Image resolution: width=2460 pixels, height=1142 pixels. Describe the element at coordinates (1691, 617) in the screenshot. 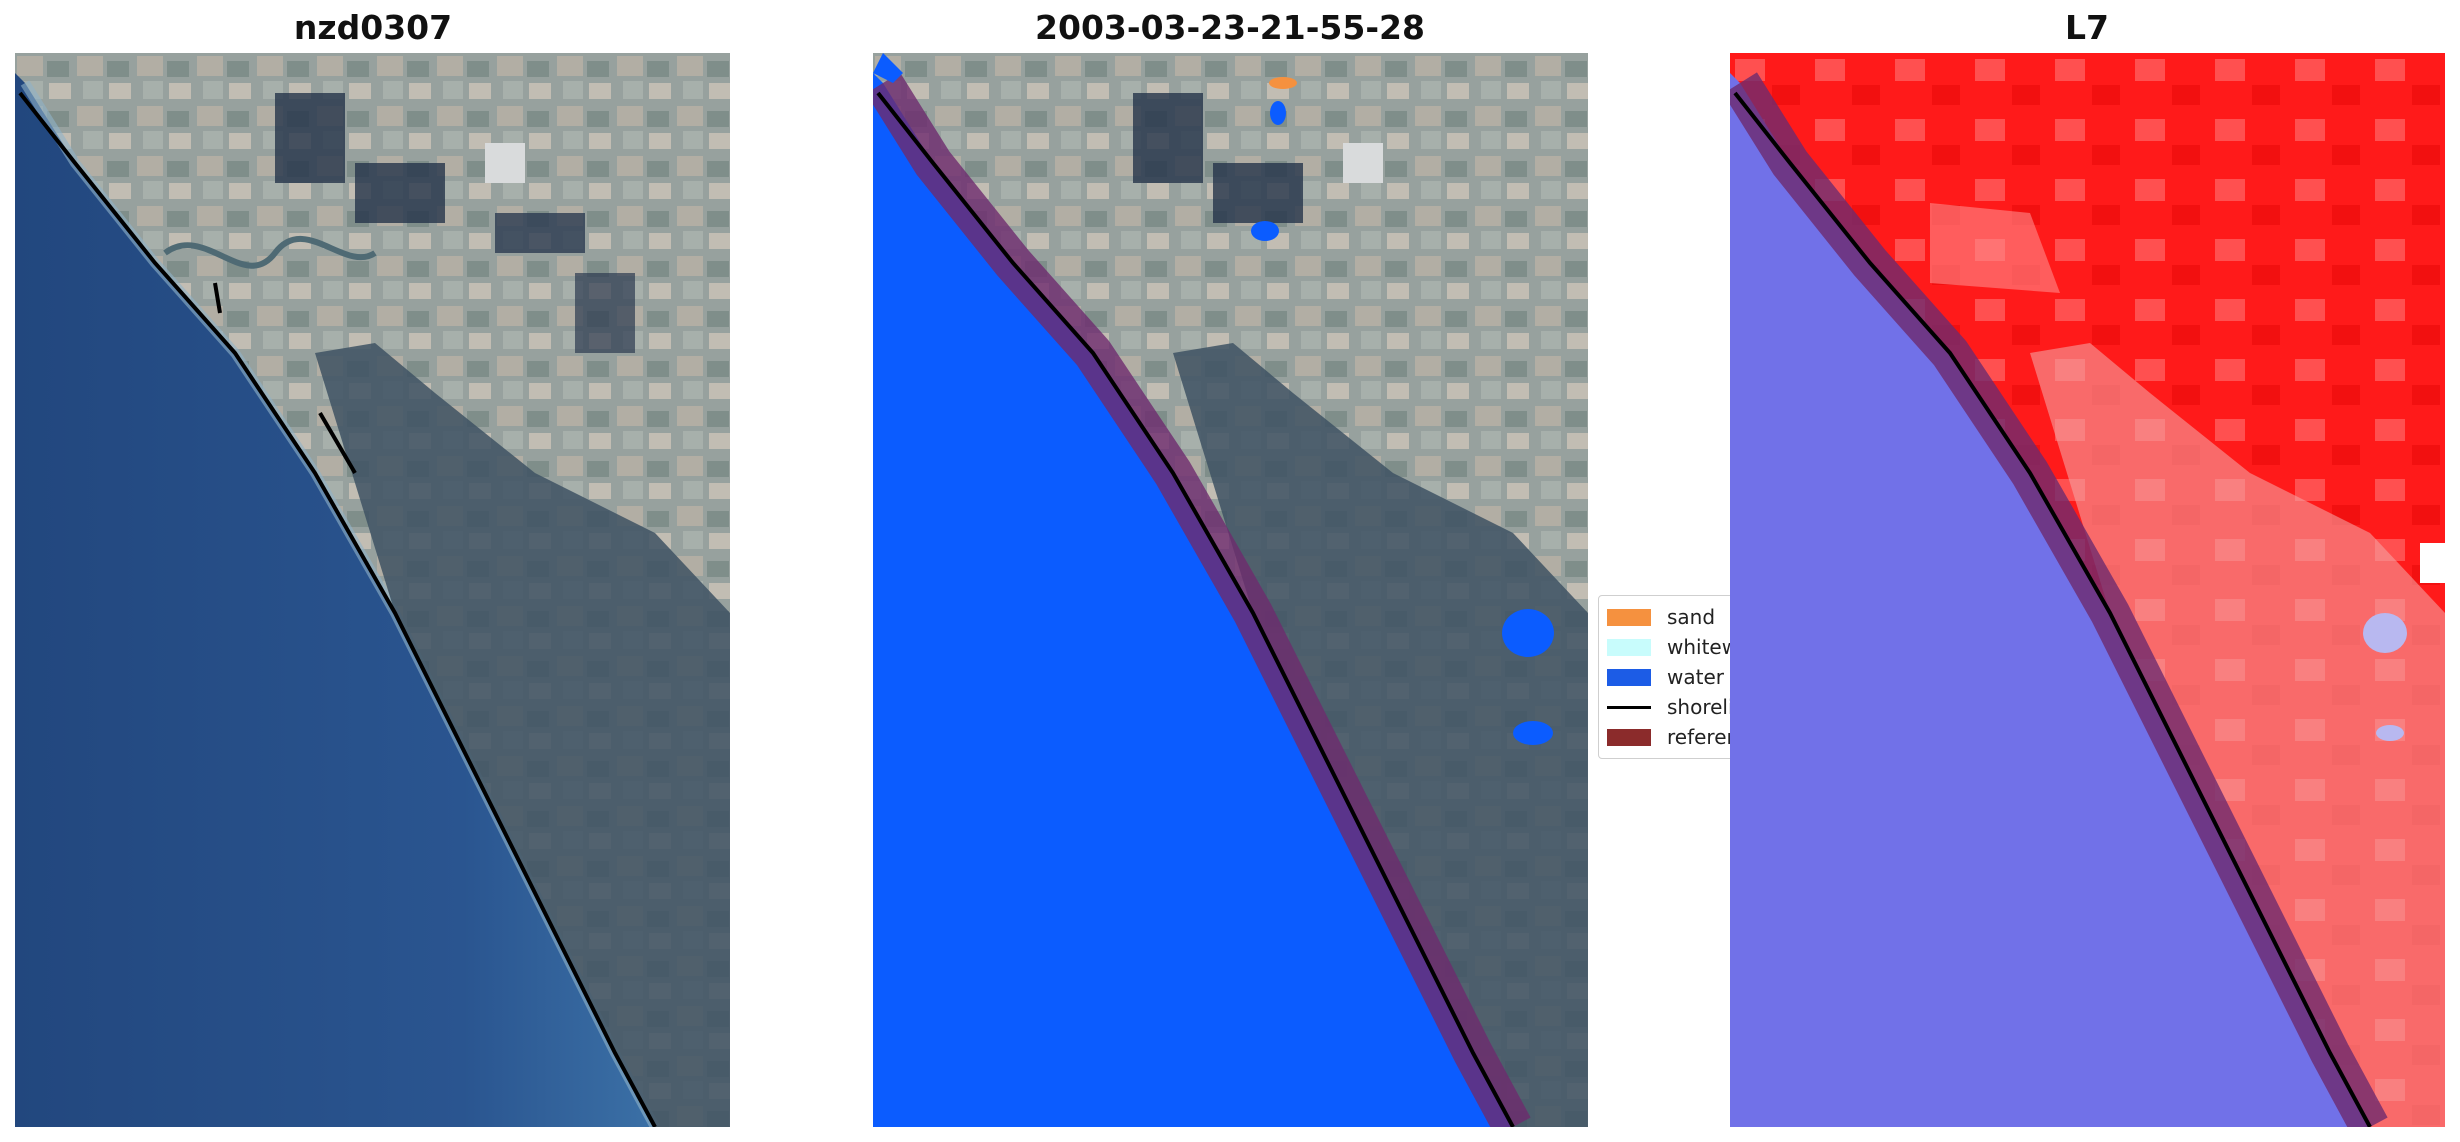

I see `legend-label: sand` at that location.